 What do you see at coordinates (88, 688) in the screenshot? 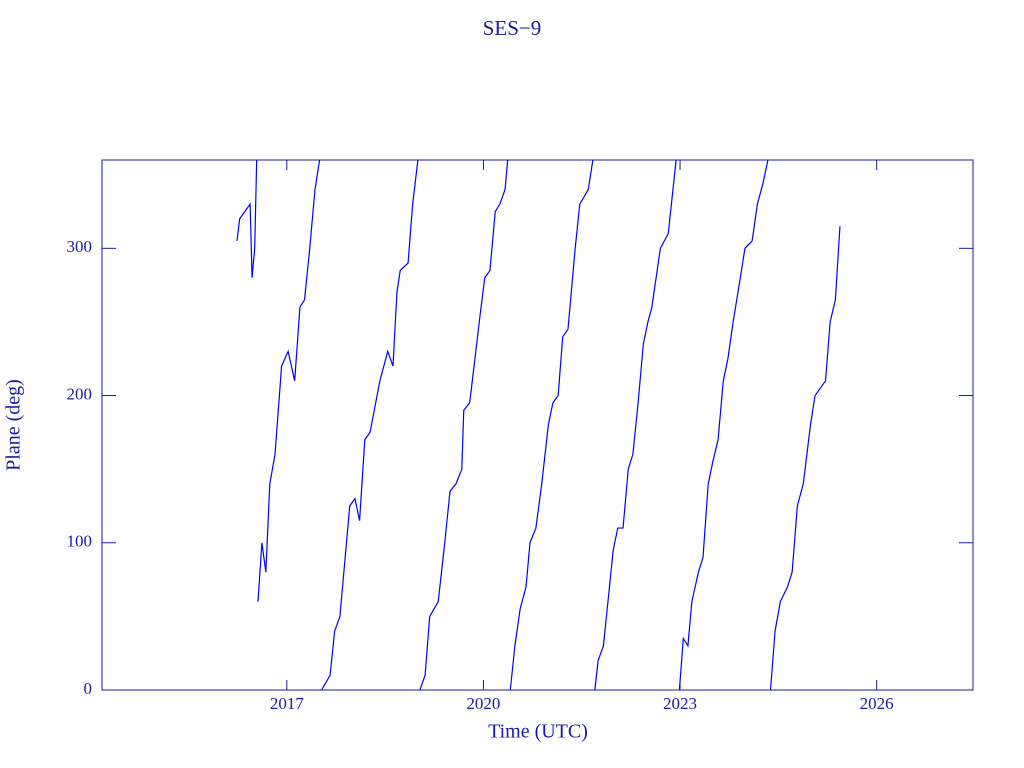
I see `y-tick-label: 0` at bounding box center [88, 688].